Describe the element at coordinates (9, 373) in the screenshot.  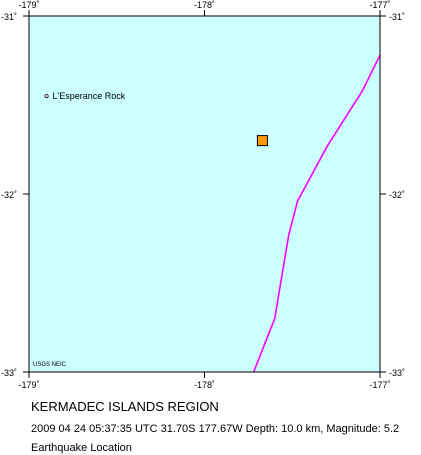
I see `left-lat-label-3: -33˚` at that location.